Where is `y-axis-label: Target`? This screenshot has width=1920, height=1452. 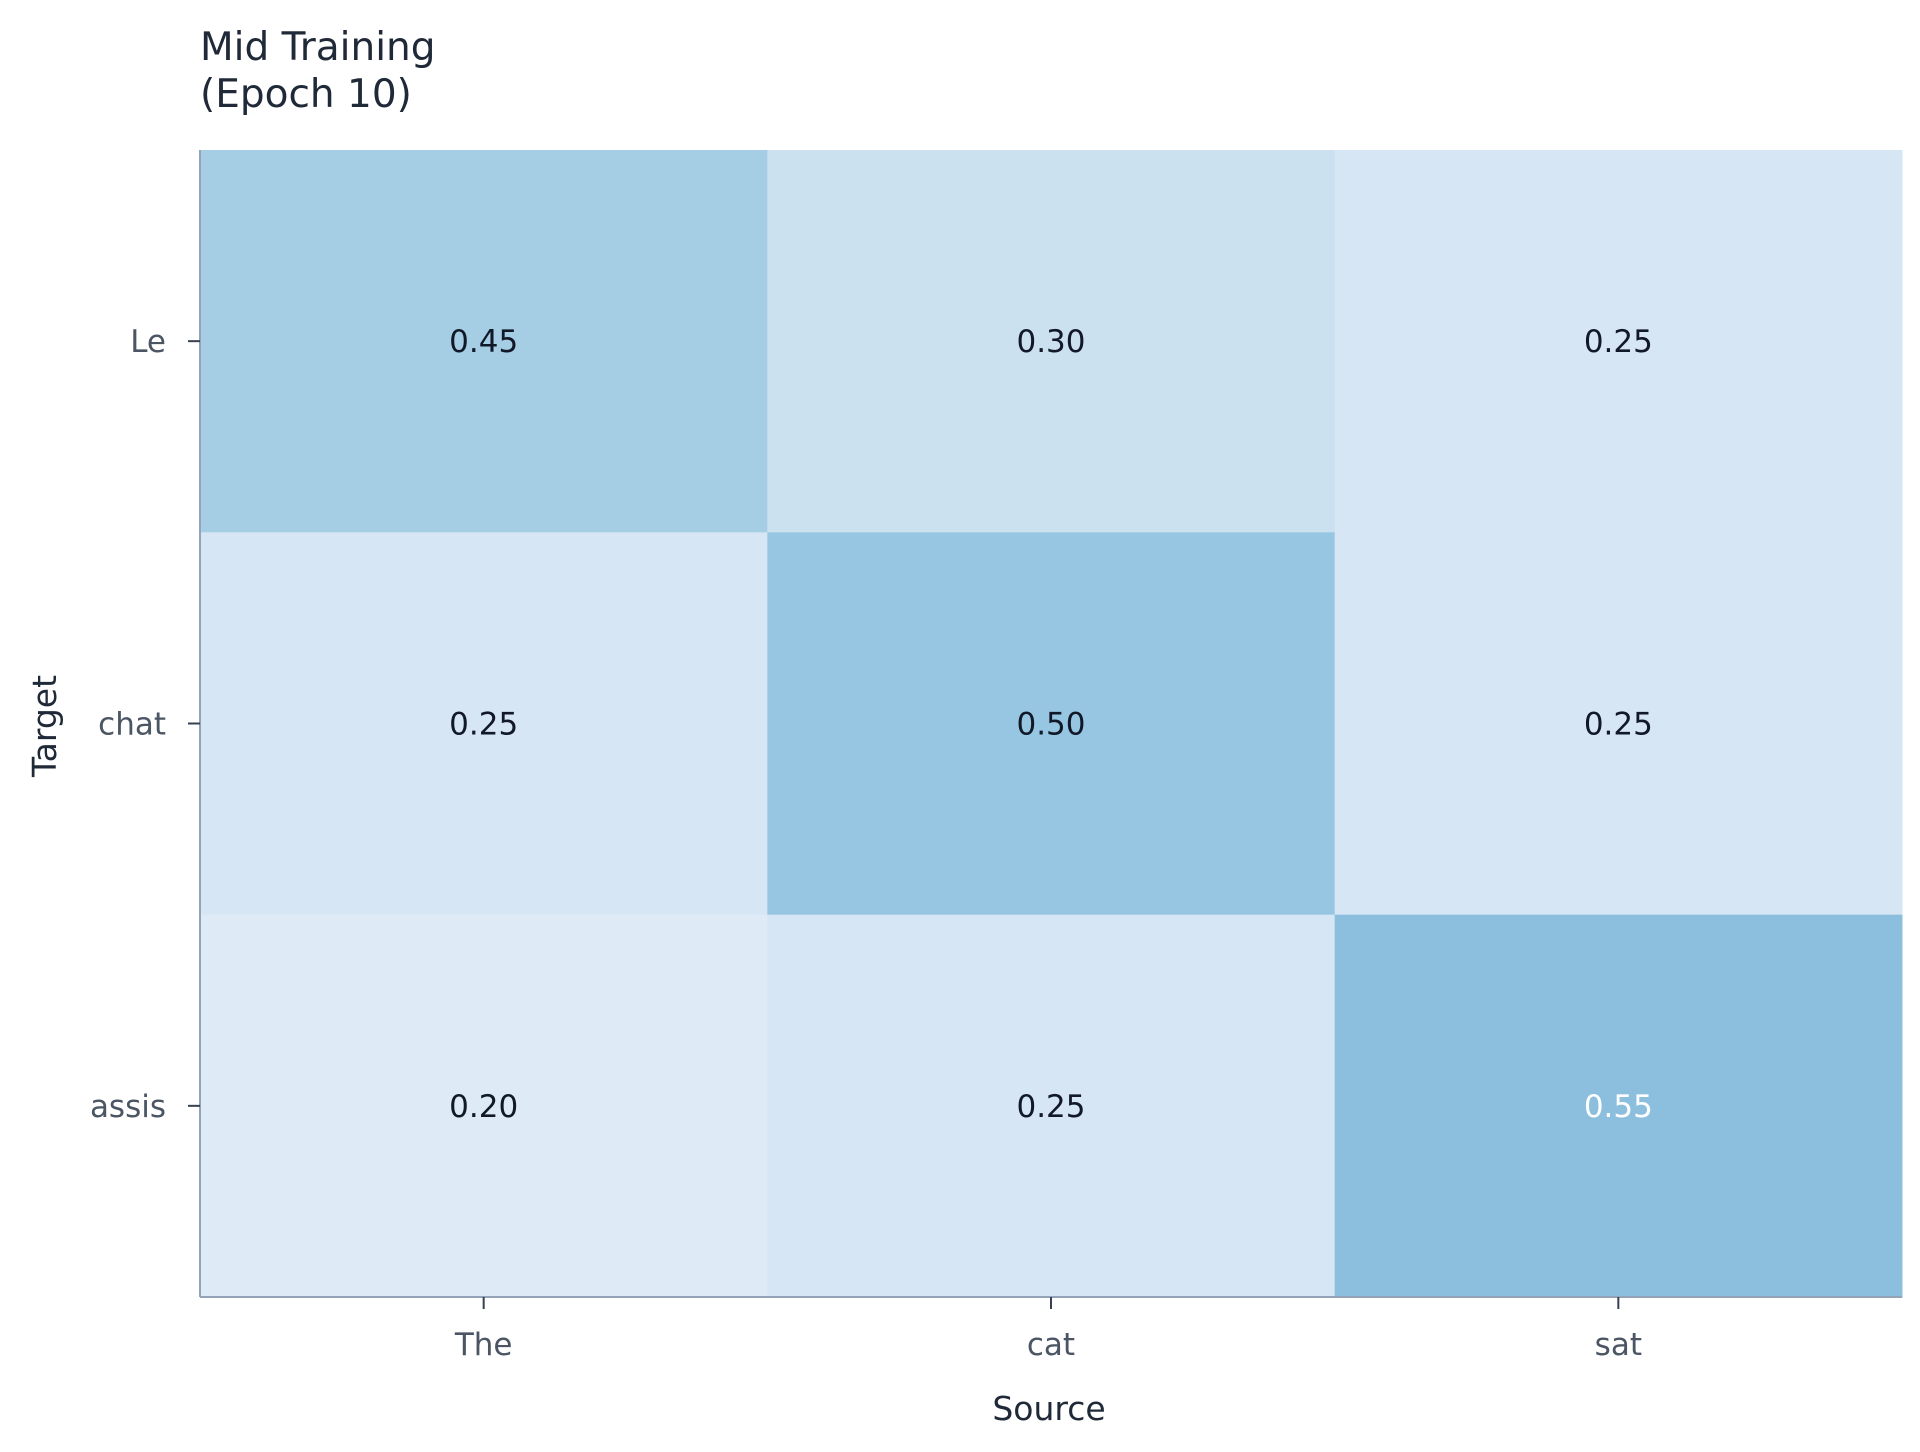
y-axis-label: Target is located at coordinates (44, 726).